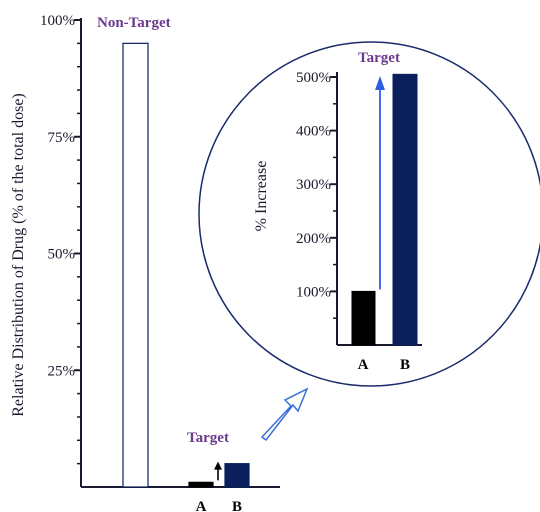 The width and height of the screenshot is (540, 512). What do you see at coordinates (313, 292) in the screenshot?
I see `inset-y-tick-label: 100%` at bounding box center [313, 292].